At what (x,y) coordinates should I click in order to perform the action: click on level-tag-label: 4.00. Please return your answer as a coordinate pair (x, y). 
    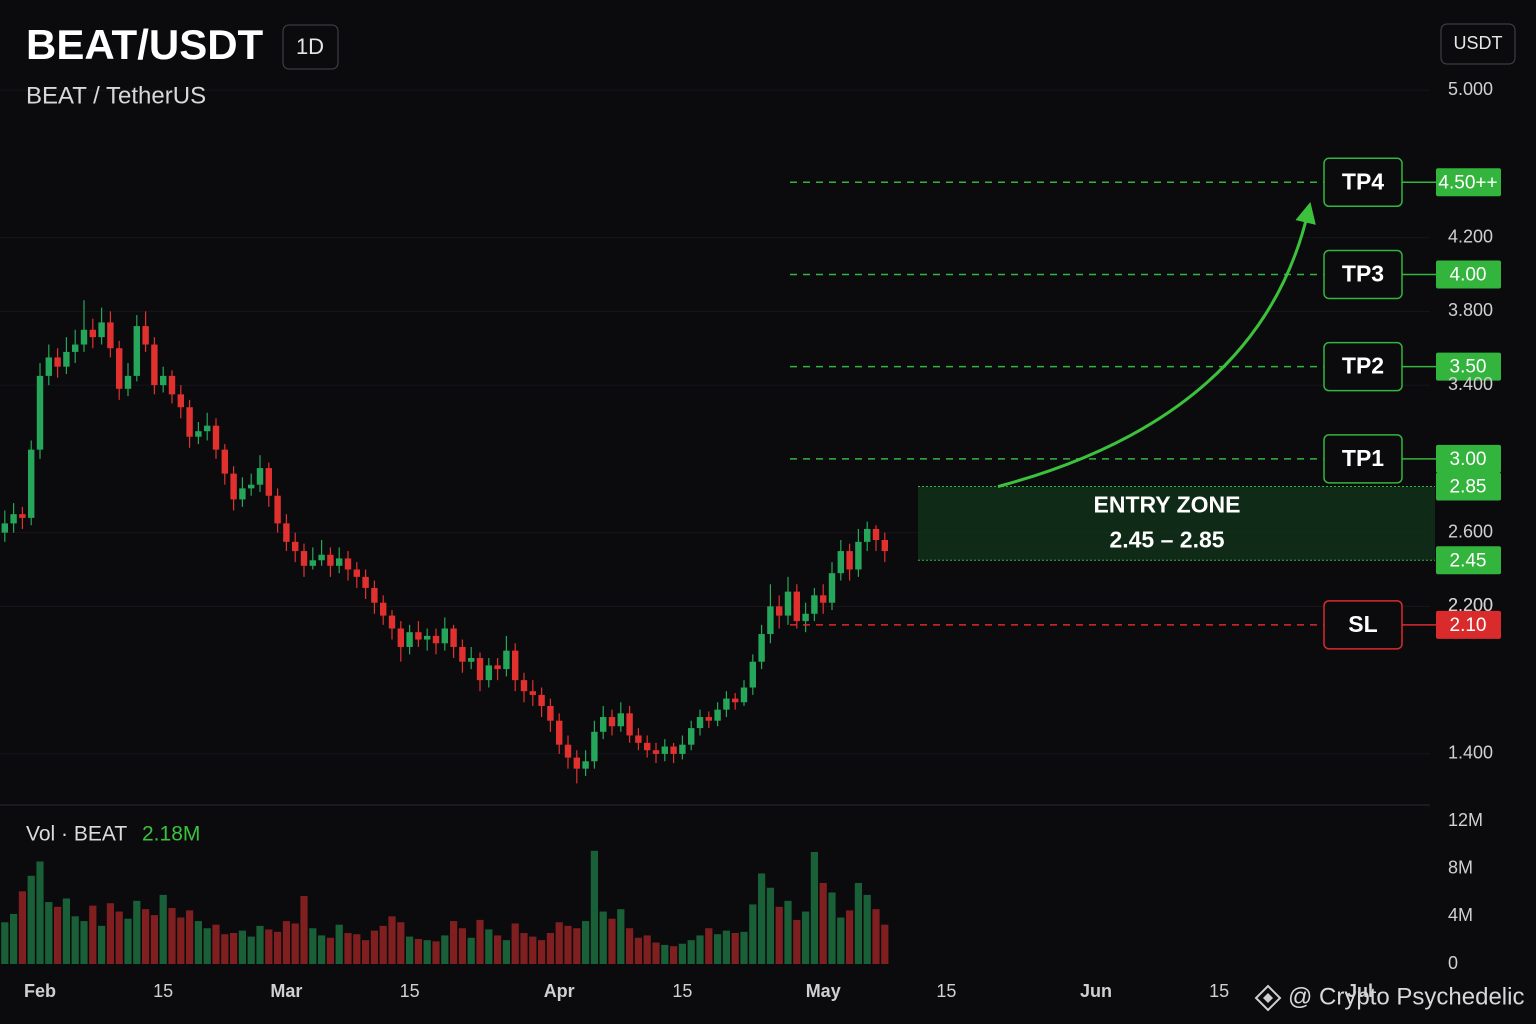
    Looking at the image, I should click on (1468, 274).